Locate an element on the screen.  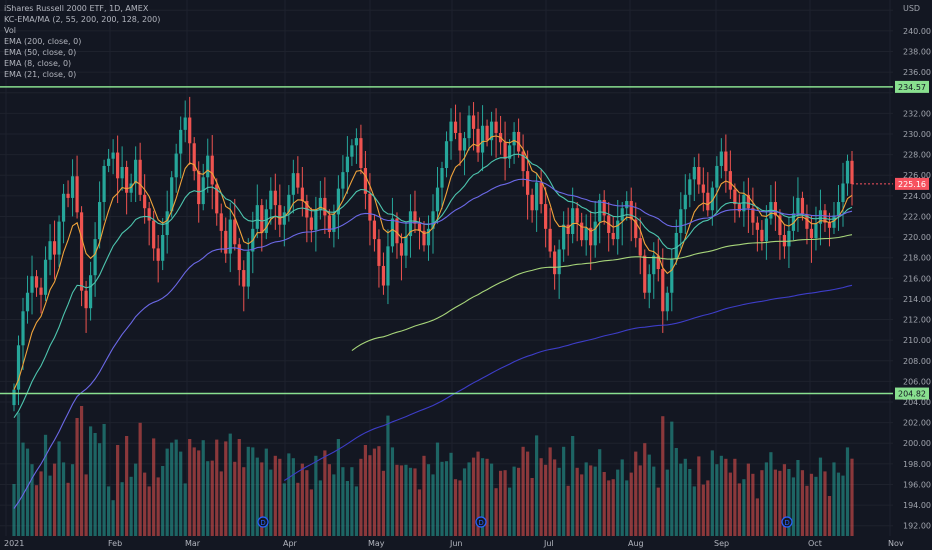
level-price-label: 234.57 is located at coordinates (912, 87).